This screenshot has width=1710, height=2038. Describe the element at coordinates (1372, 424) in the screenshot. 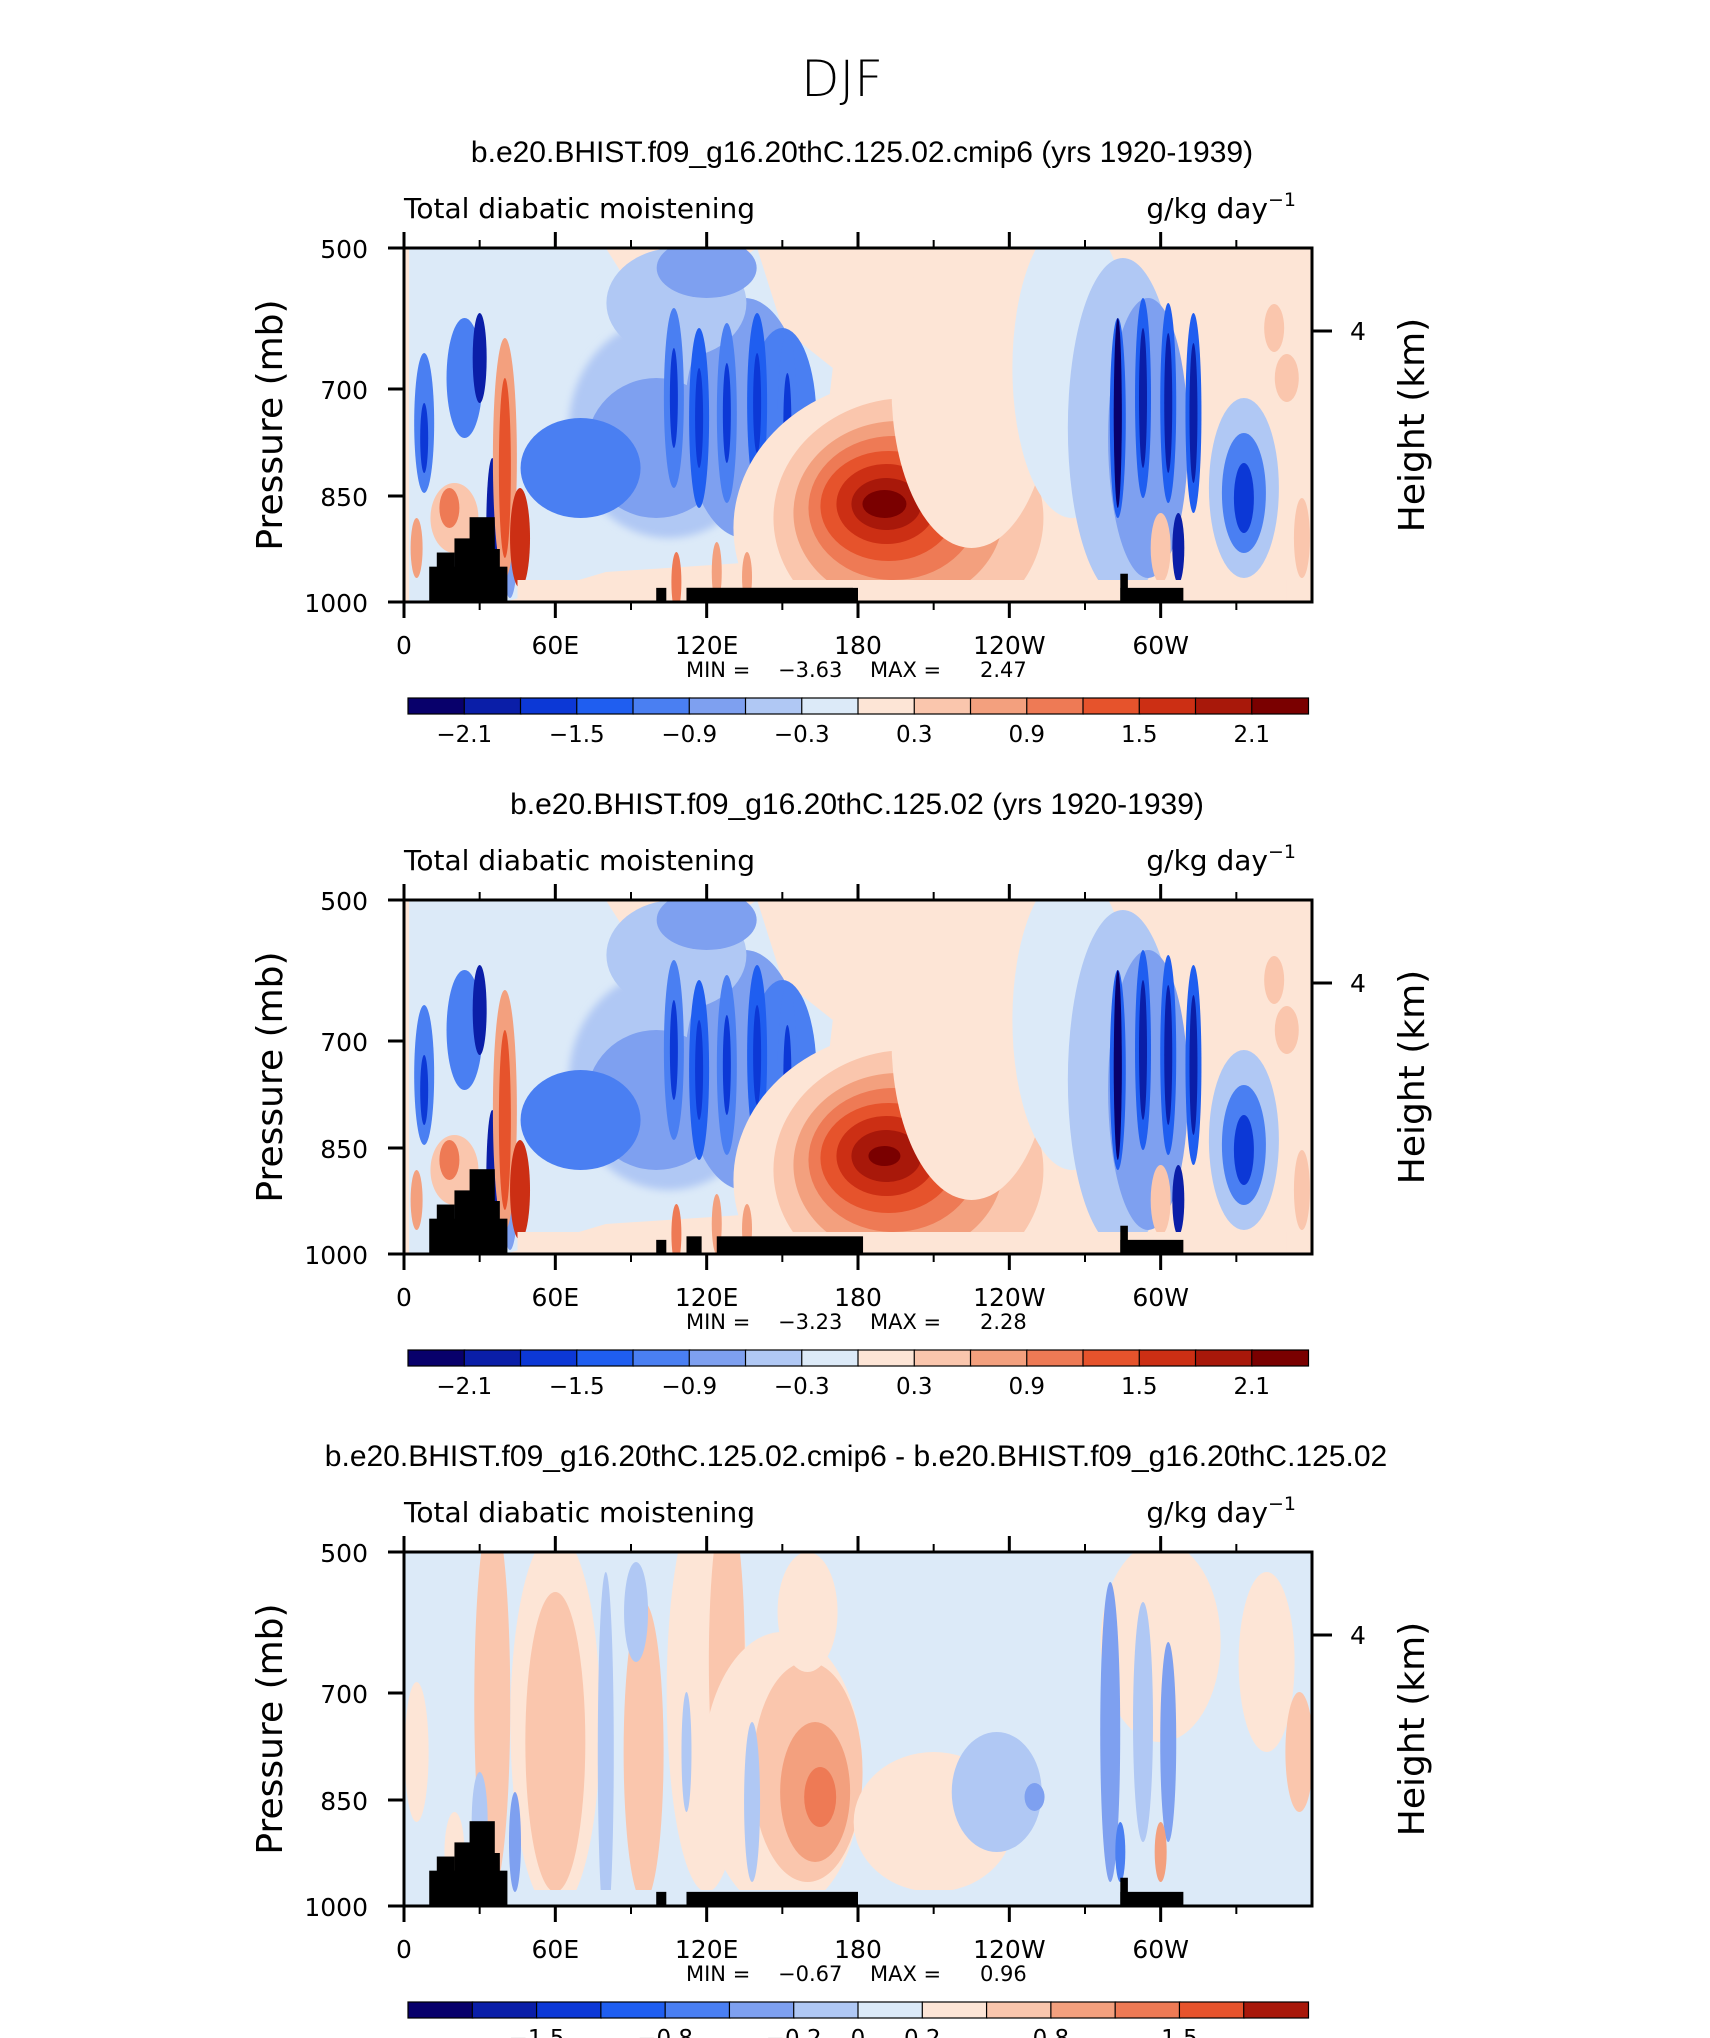

I see `panel-1-right-axis: 4 Height (km)` at that location.